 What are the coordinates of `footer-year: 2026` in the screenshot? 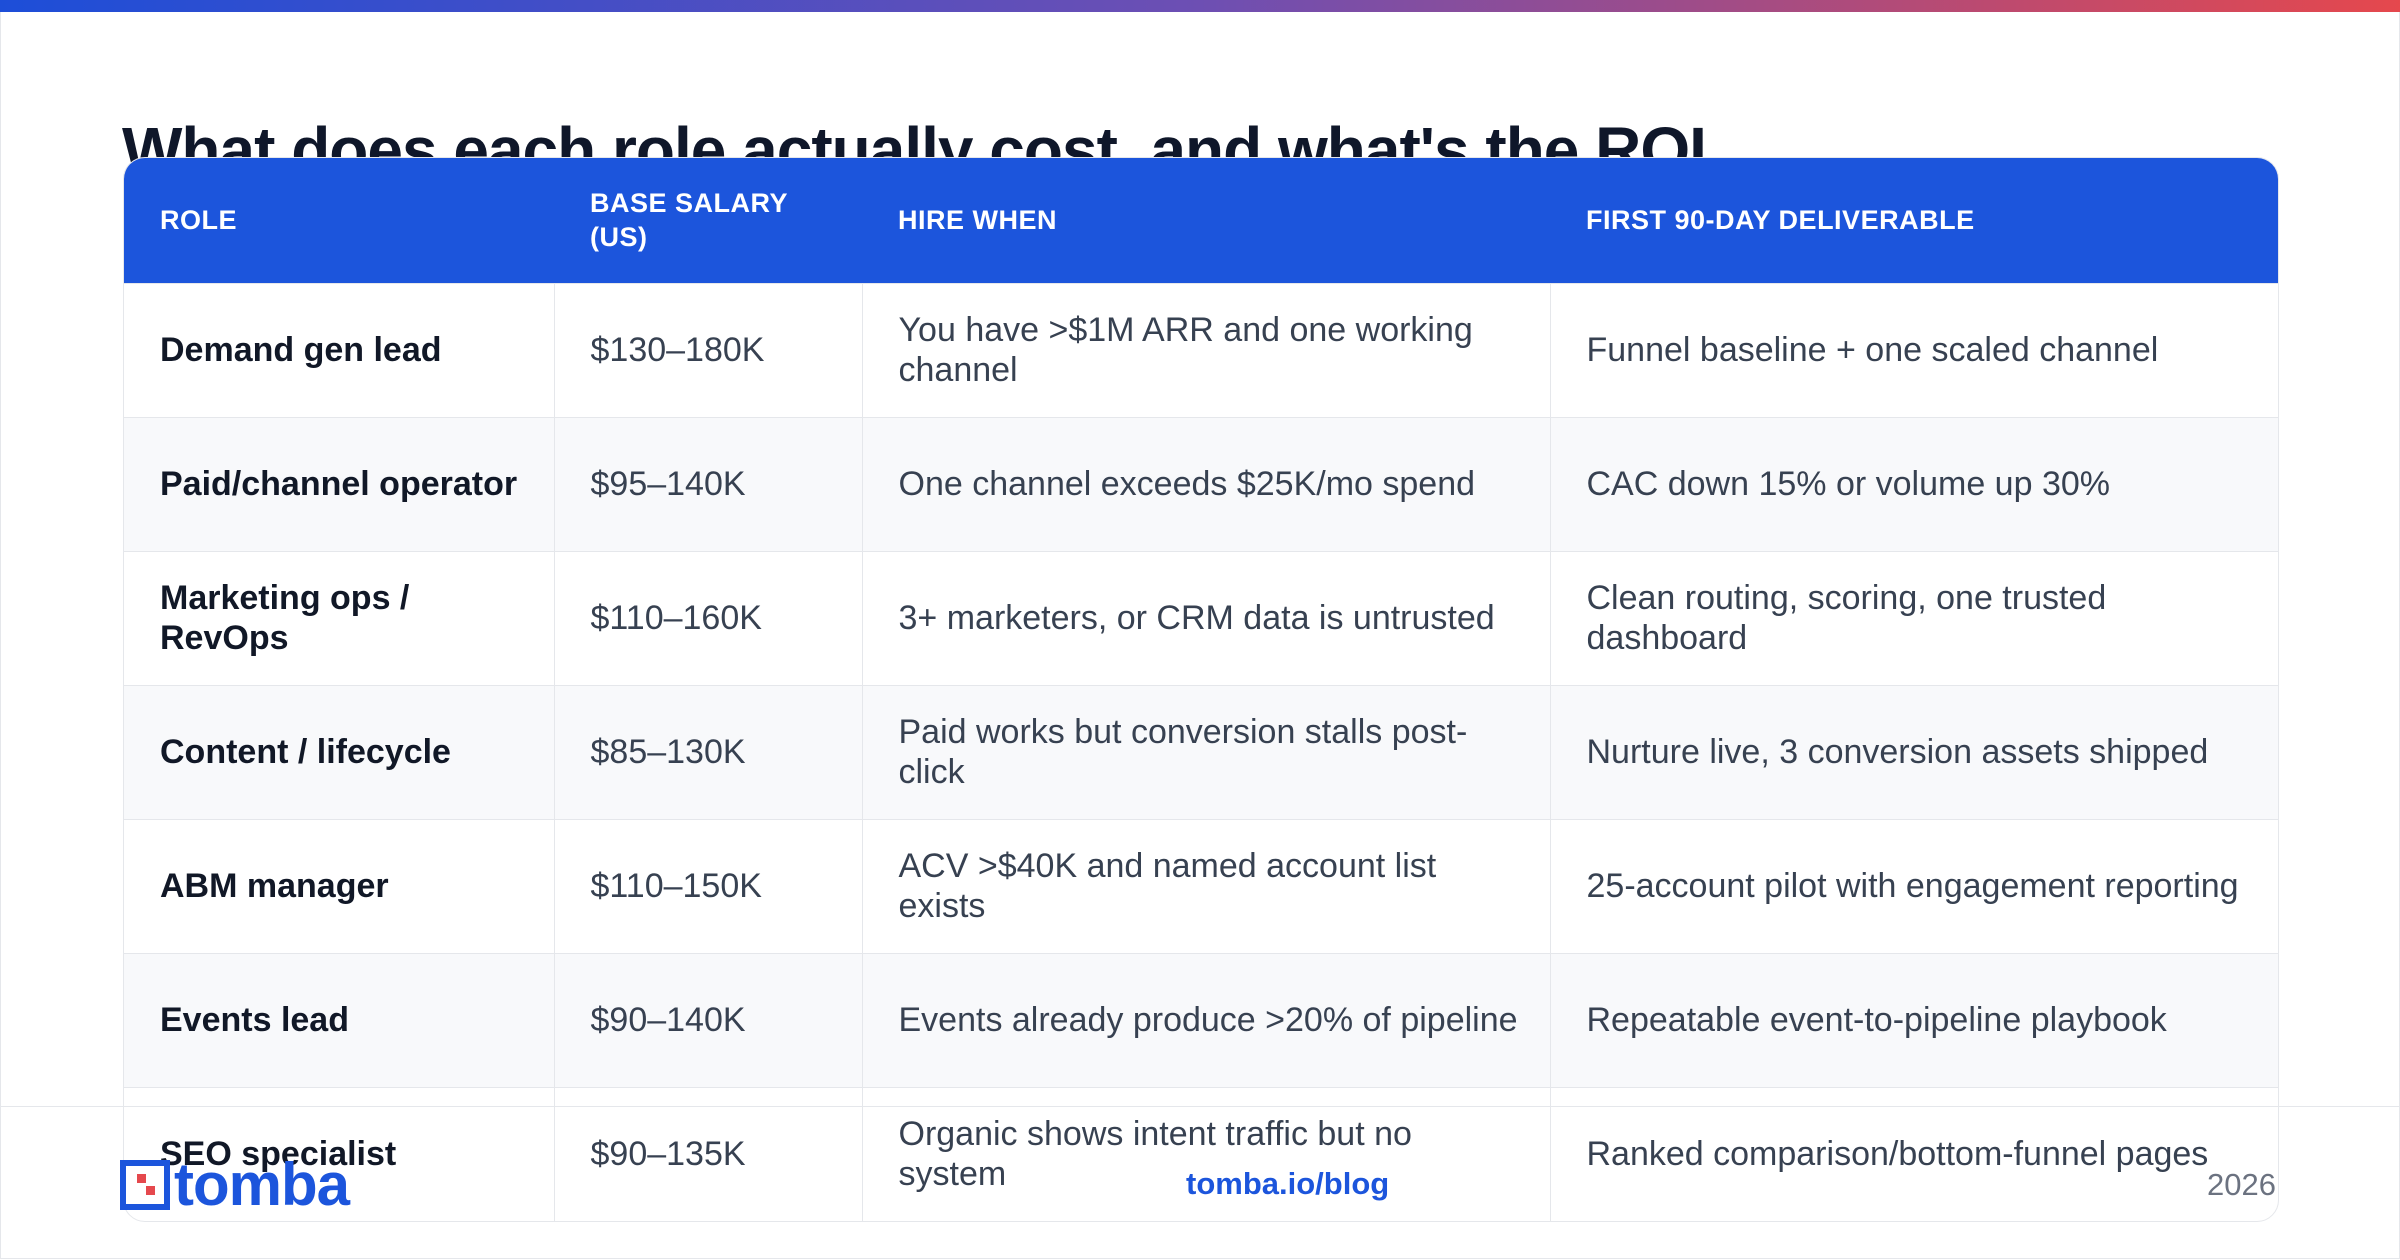 It's located at (2241, 1184).